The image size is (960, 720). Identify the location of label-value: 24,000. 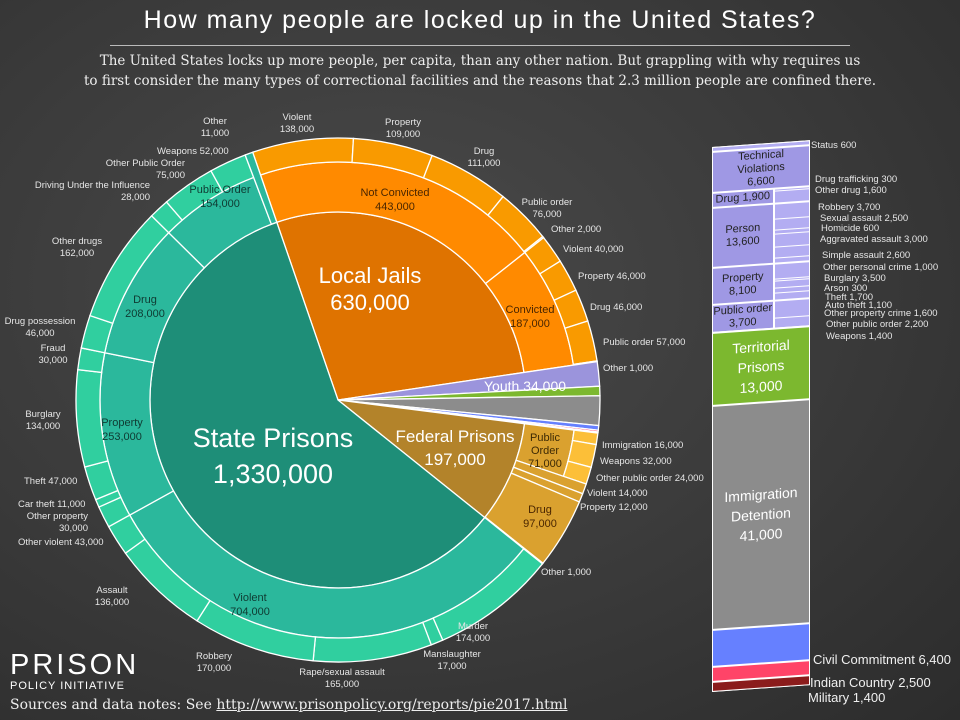
(689, 478).